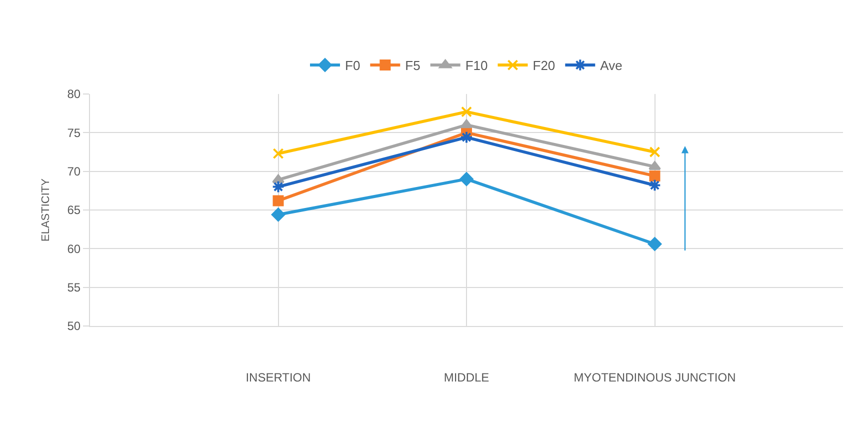 The height and width of the screenshot is (430, 851). What do you see at coordinates (611, 66) in the screenshot?
I see `legend-label: Ave` at bounding box center [611, 66].